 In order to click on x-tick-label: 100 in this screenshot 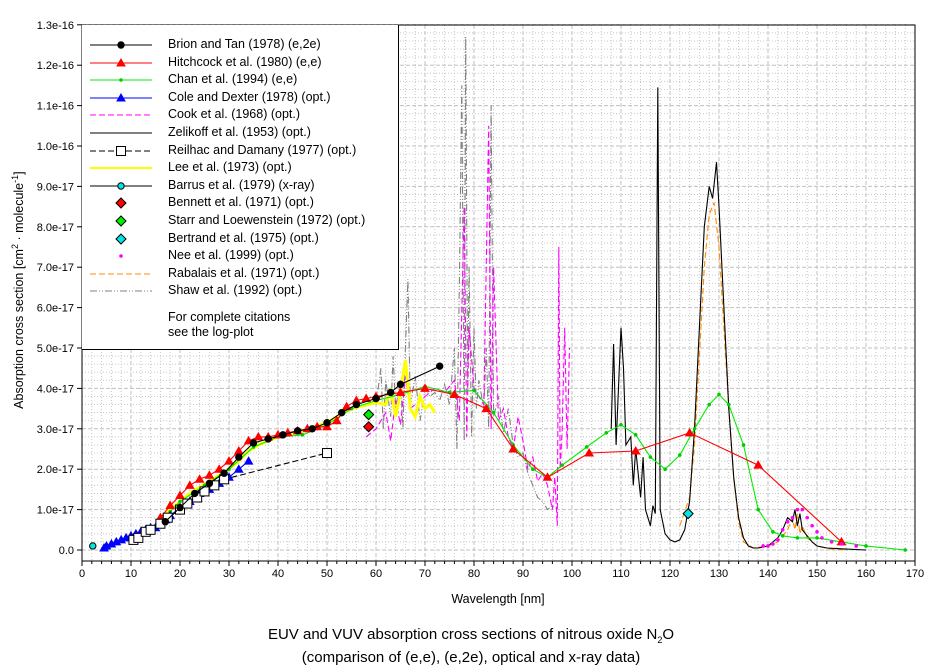, I will do `click(572, 574)`.